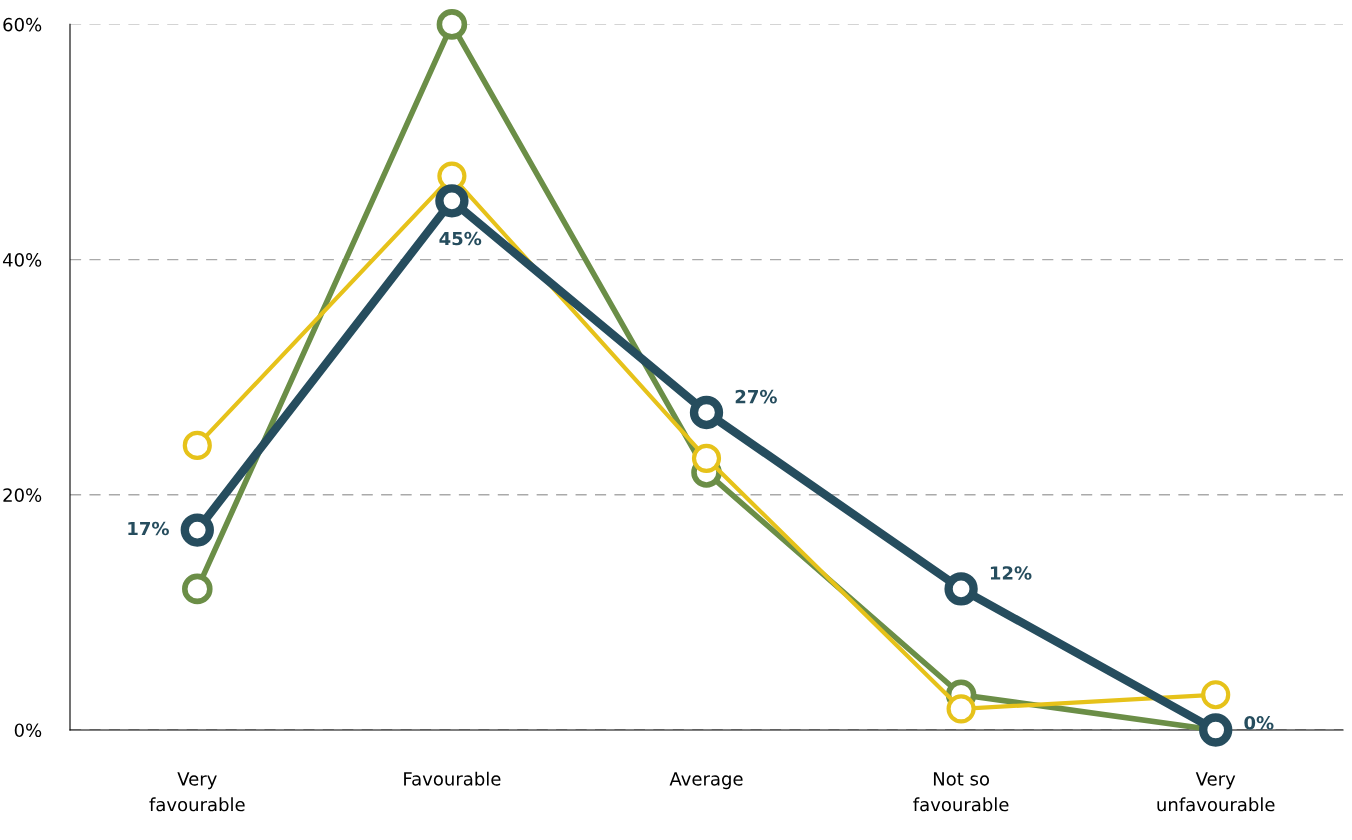 The height and width of the screenshot is (840, 1352). I want to click on y-tick-label: 60%, so click(22, 24).